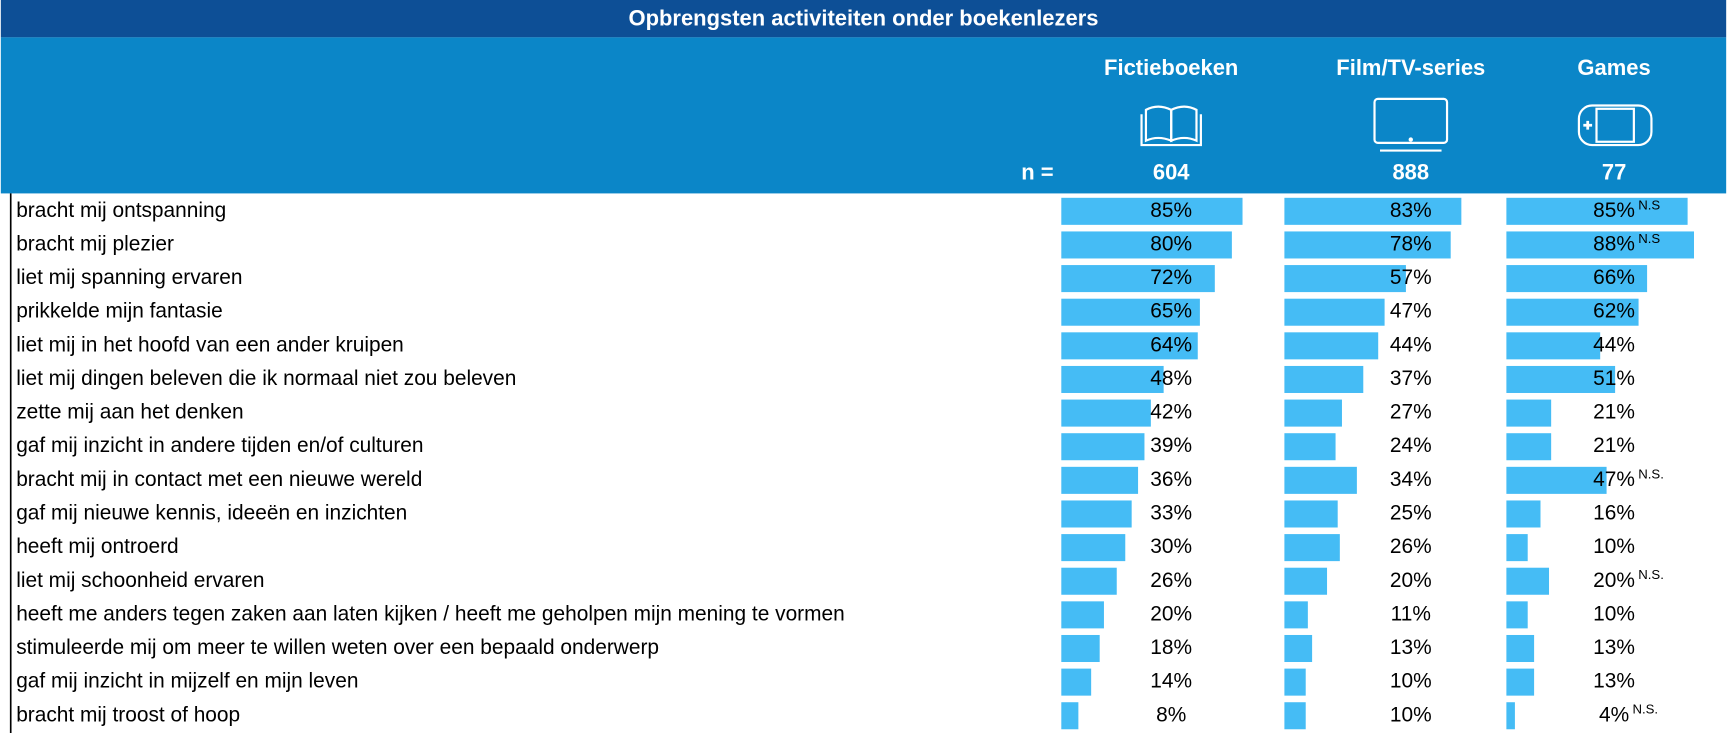 The height and width of the screenshot is (733, 1727). I want to click on value-label: 72%, so click(1171, 277).